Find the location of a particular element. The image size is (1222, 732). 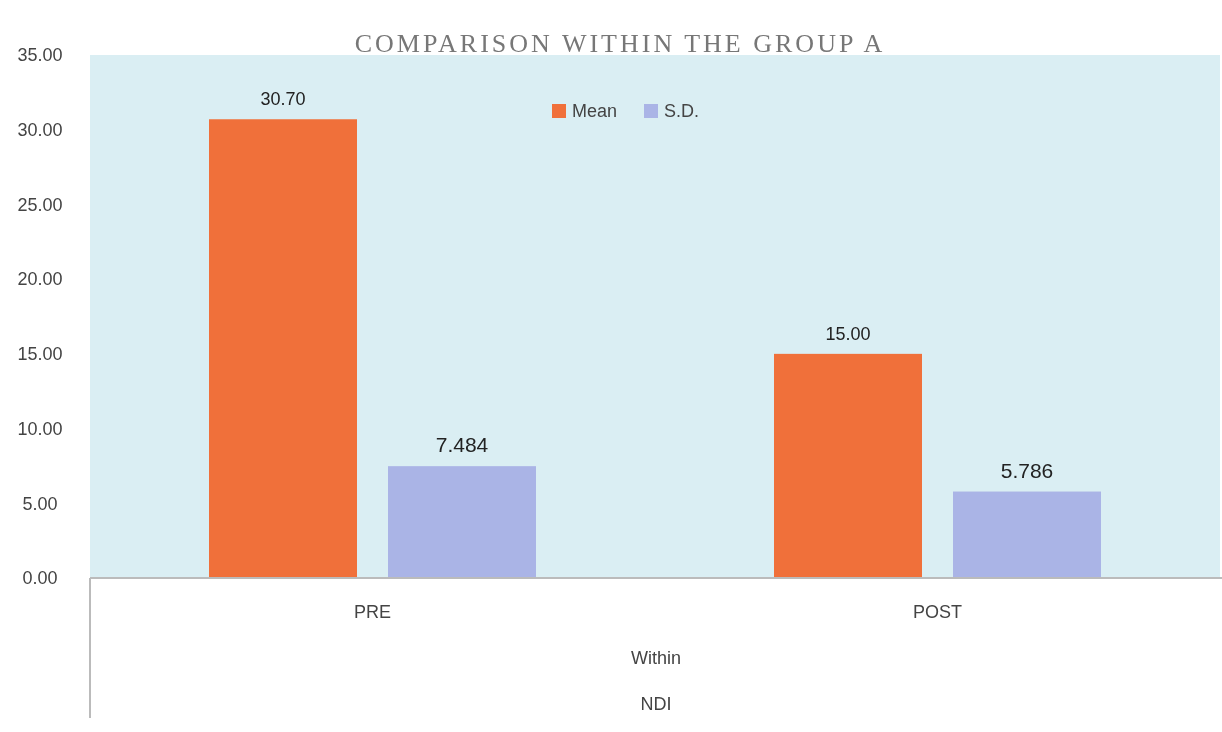

y-tick-label: 0.00 is located at coordinates (40, 578).